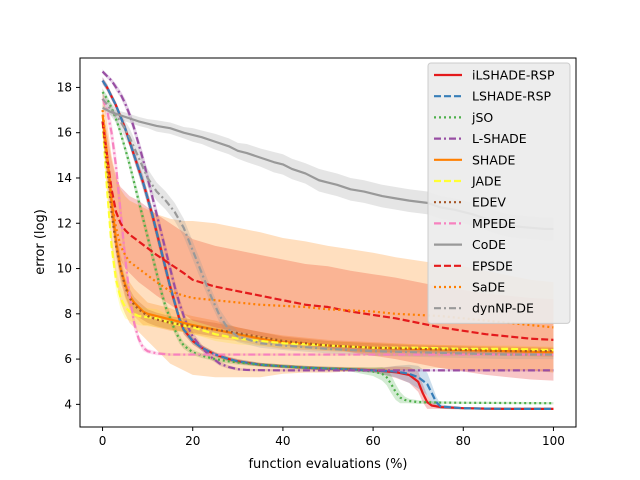  I want to click on y-tick-label: 8, so click(68, 314).